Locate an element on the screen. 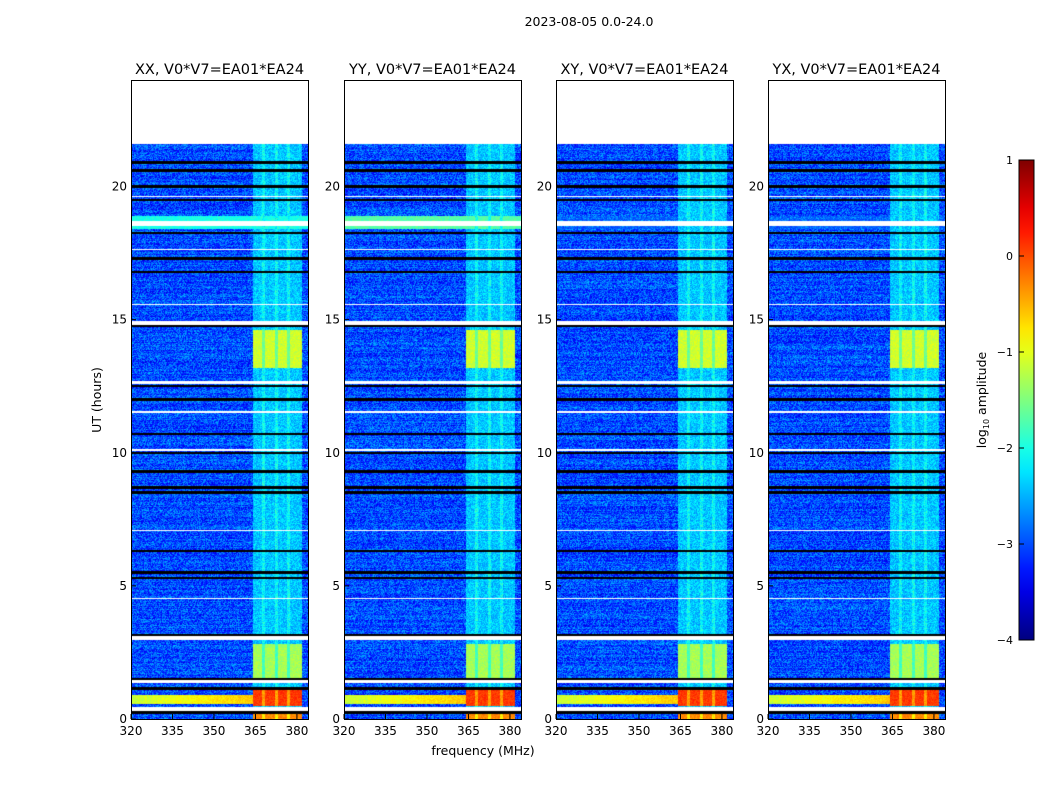 This screenshot has width=1050, height=800. panel-title: XX, V0*V7=EA01*EA24 is located at coordinates (219, 70).